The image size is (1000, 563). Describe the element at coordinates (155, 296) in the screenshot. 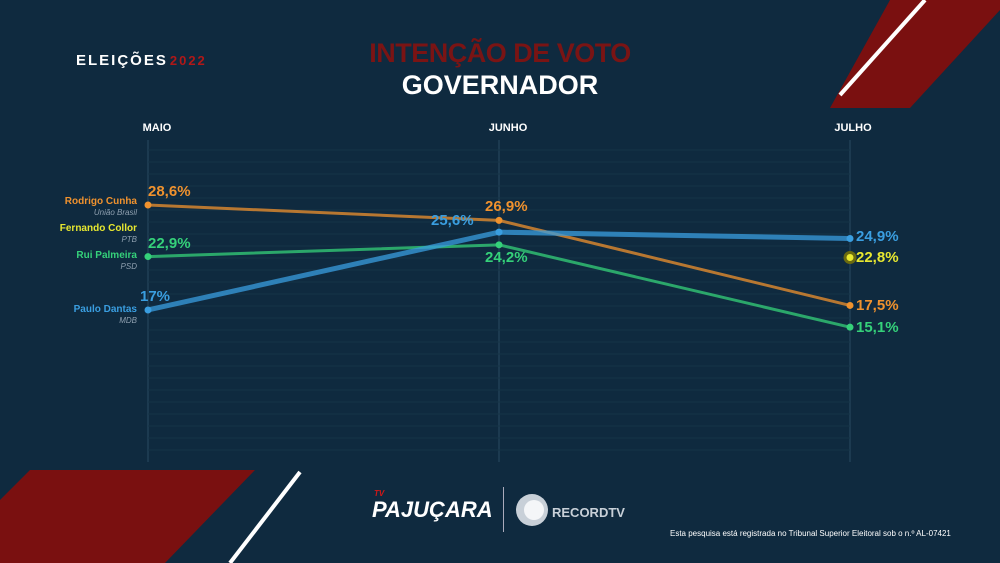

I see `data-label: 17%` at that location.